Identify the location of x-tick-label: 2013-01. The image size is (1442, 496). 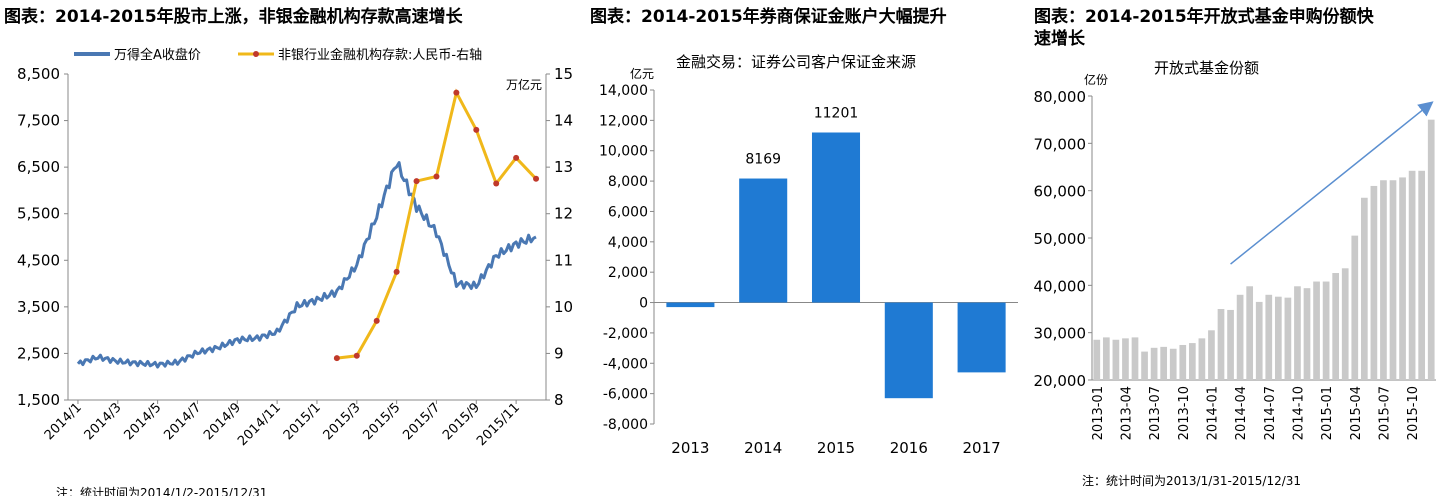
(1098, 413).